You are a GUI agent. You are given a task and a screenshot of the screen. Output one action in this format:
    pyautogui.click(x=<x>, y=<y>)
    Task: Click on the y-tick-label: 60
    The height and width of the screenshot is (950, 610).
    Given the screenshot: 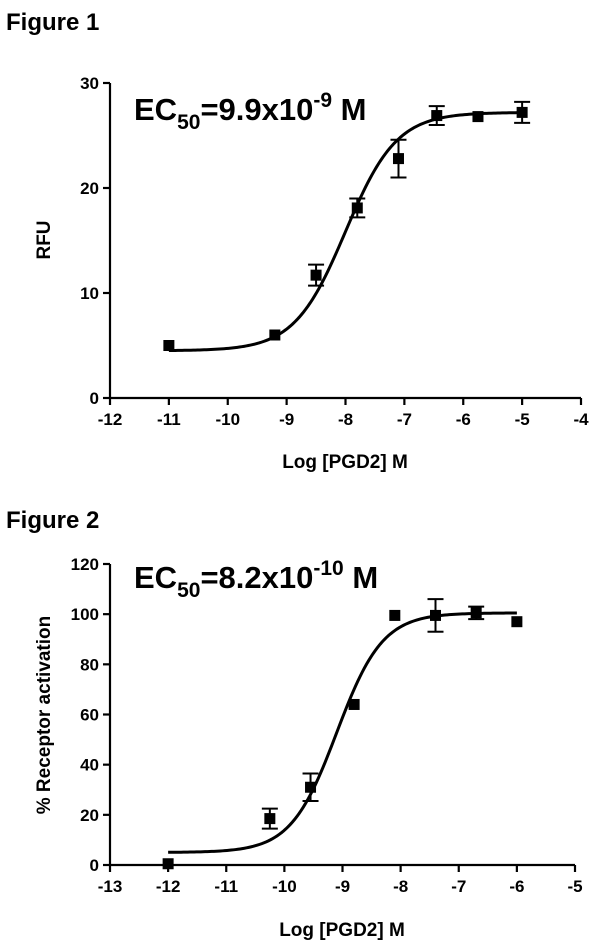 What is the action you would take?
    pyautogui.click(x=89, y=715)
    